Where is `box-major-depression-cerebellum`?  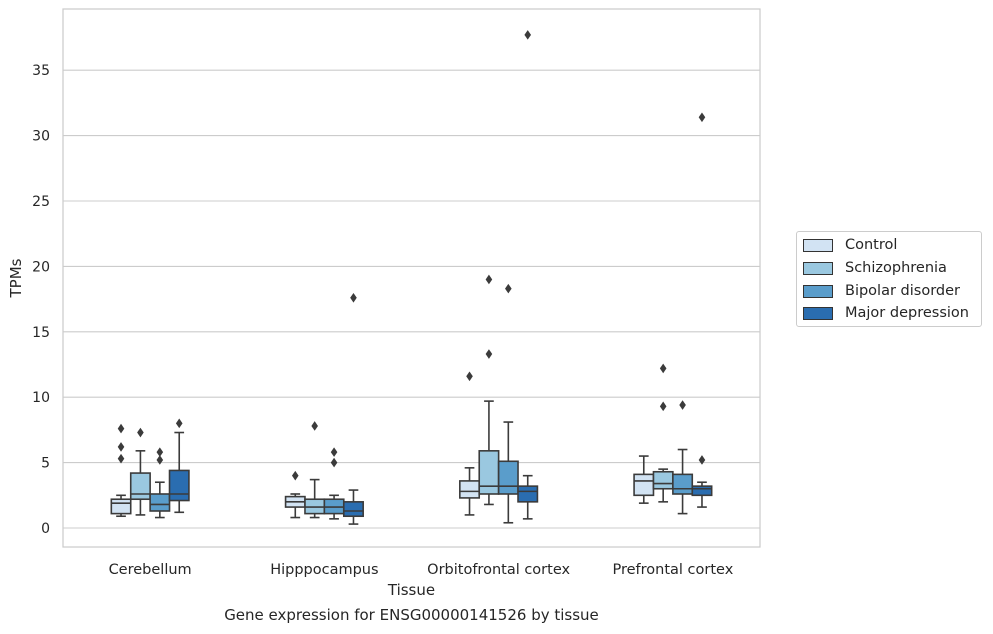
box-major-depression-cerebellum is located at coordinates (179, 466).